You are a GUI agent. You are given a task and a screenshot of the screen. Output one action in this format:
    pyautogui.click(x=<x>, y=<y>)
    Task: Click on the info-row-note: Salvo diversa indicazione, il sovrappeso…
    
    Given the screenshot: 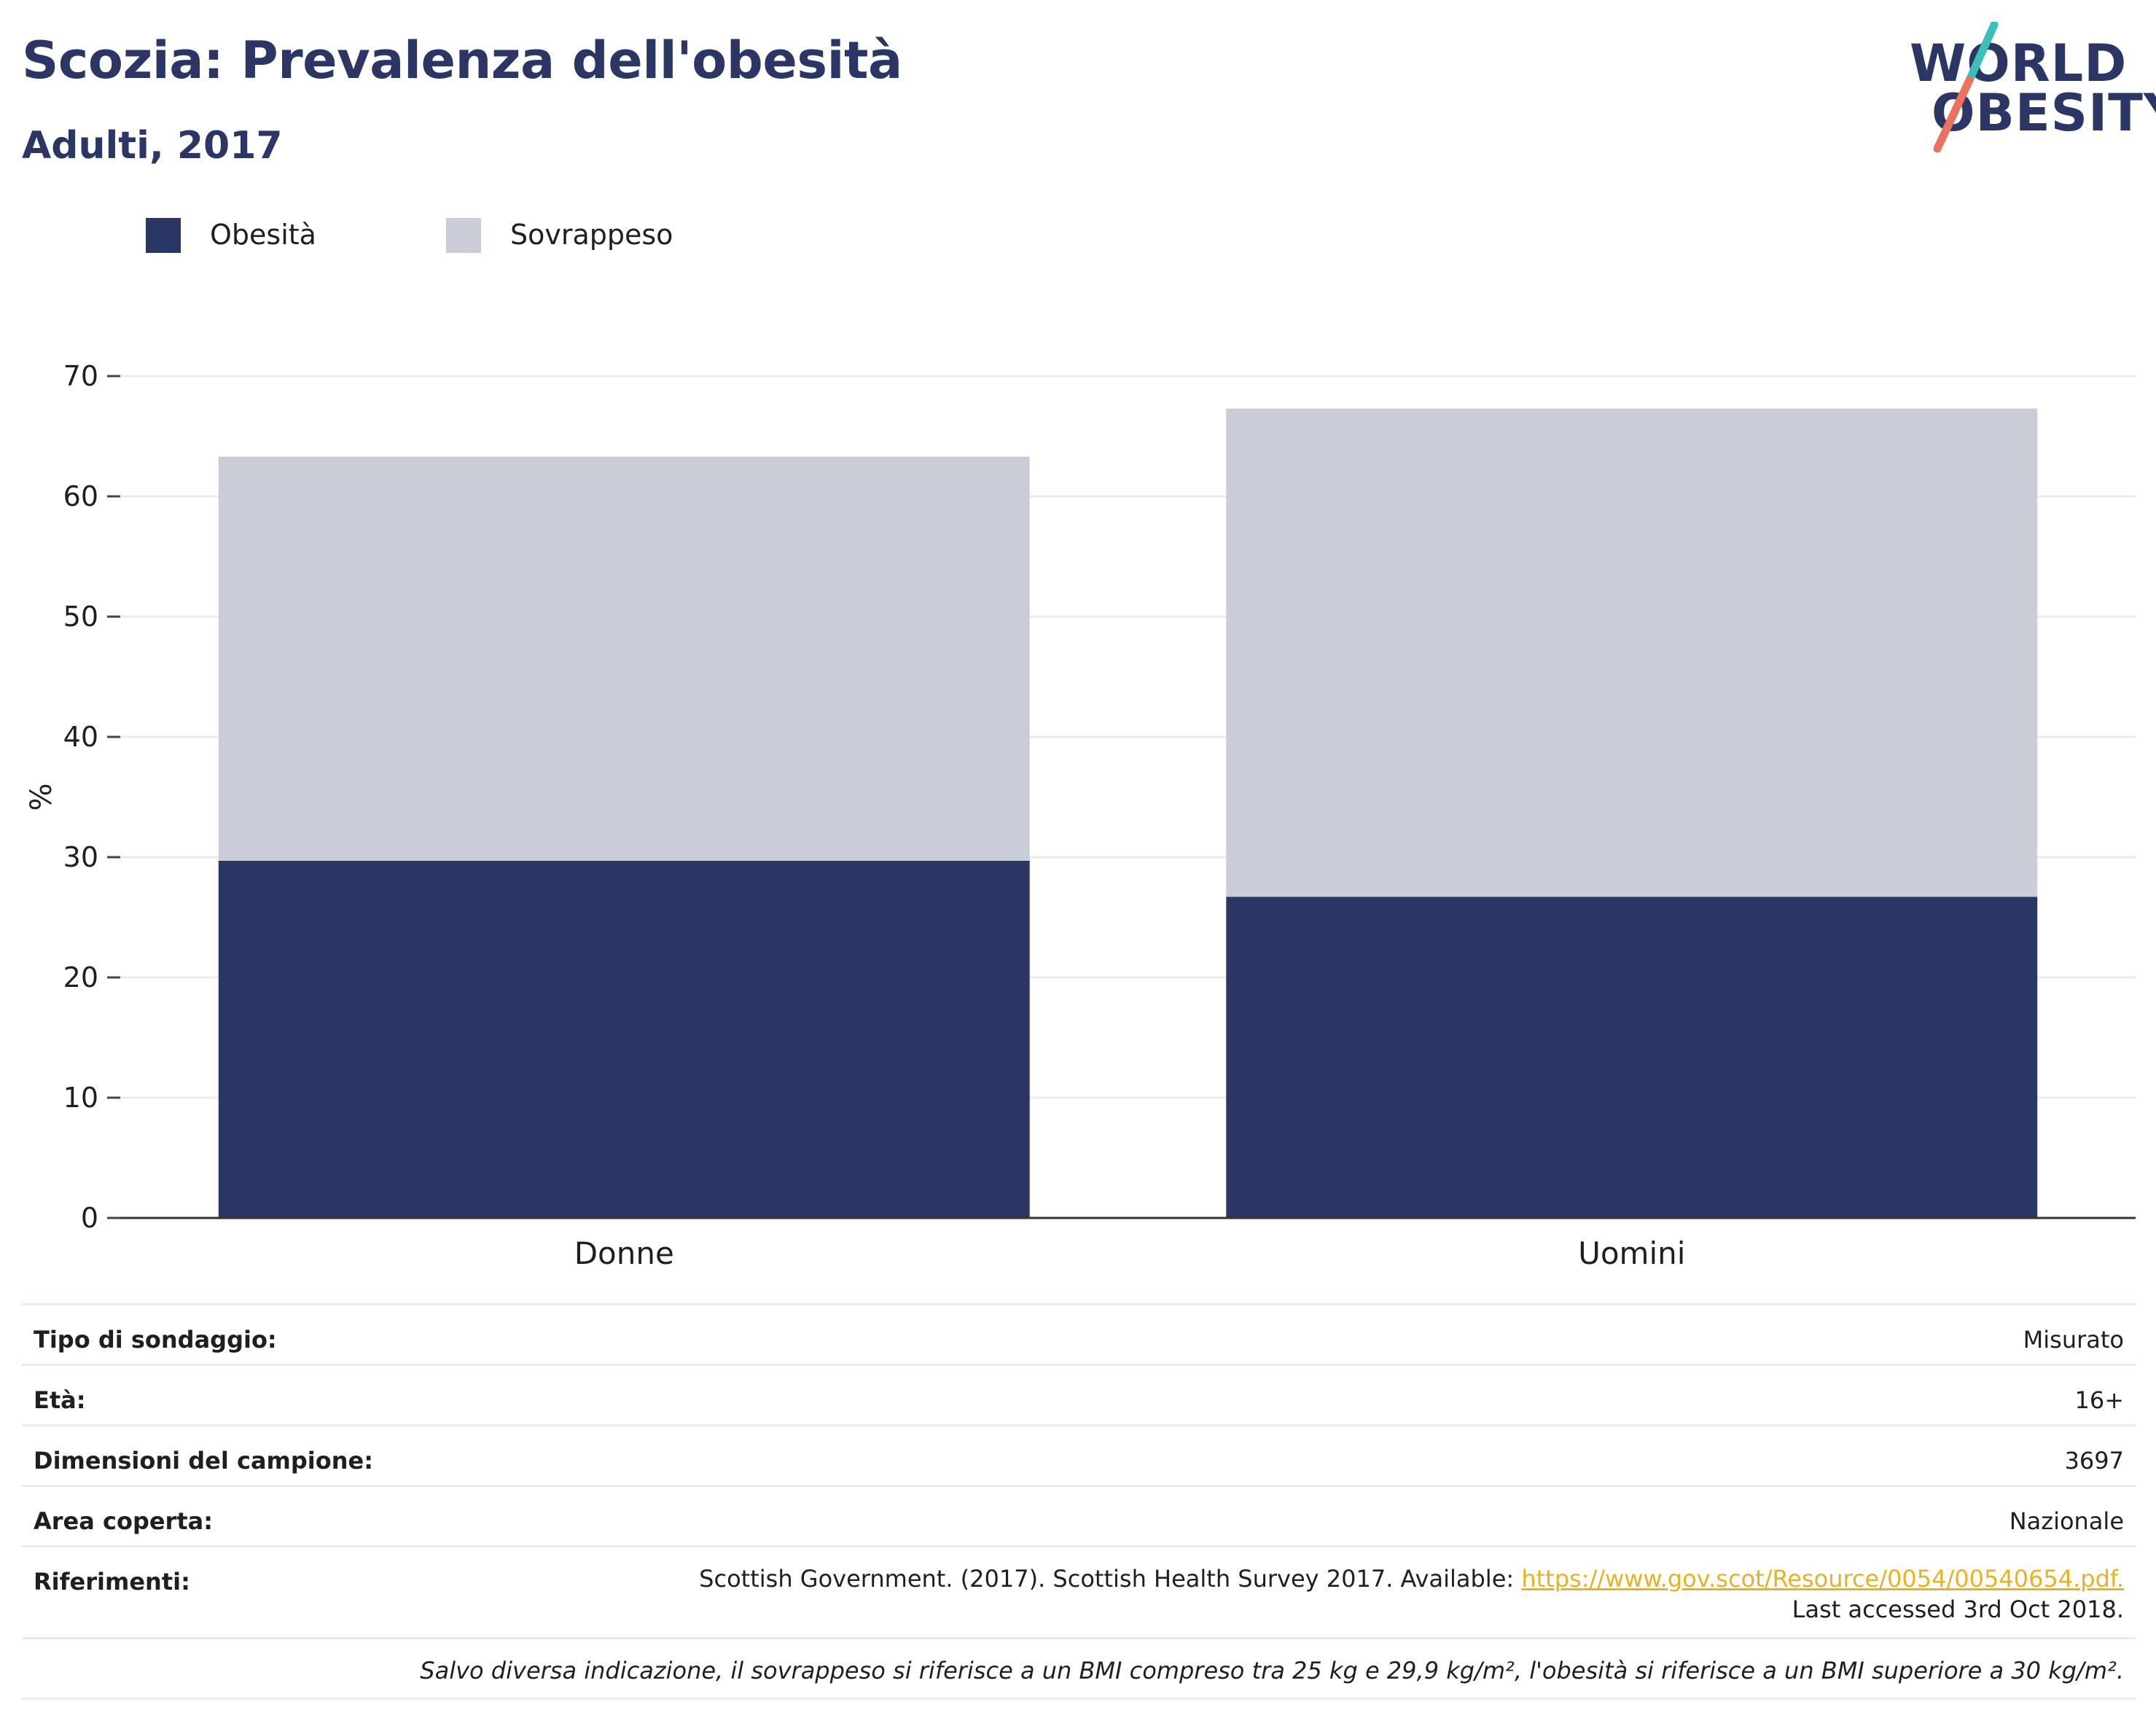 What is the action you would take?
    pyautogui.click(x=1079, y=1669)
    